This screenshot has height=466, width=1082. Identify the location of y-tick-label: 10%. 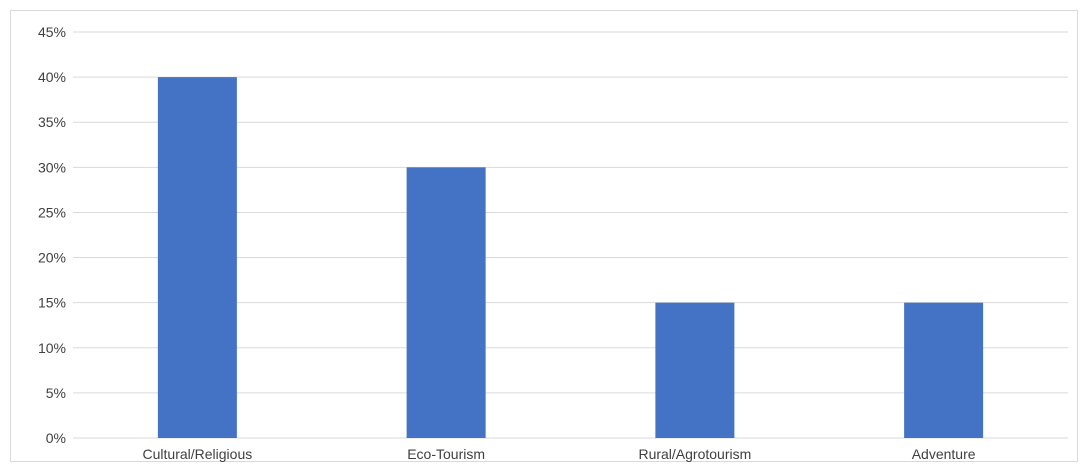
(52, 348).